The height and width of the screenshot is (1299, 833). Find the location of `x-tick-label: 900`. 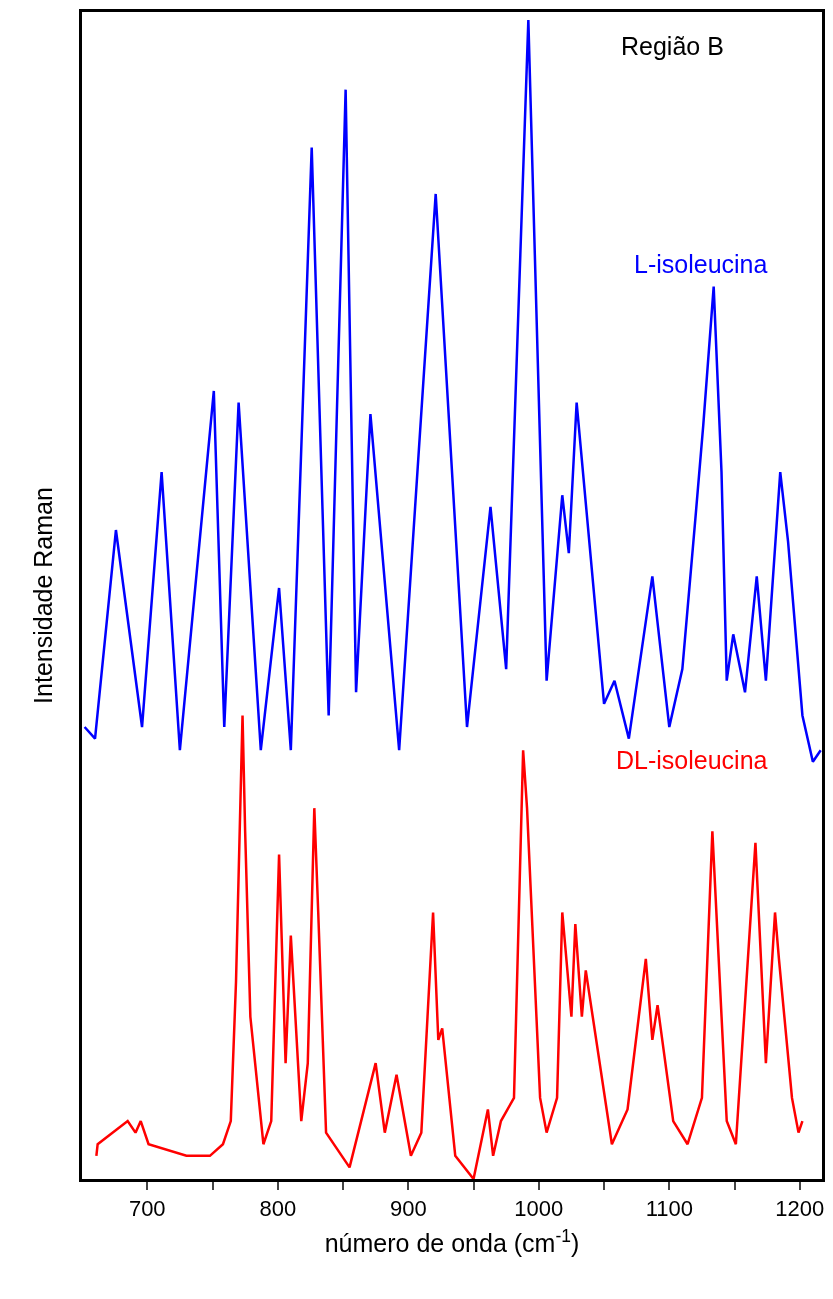

x-tick-label: 900 is located at coordinates (408, 1209).